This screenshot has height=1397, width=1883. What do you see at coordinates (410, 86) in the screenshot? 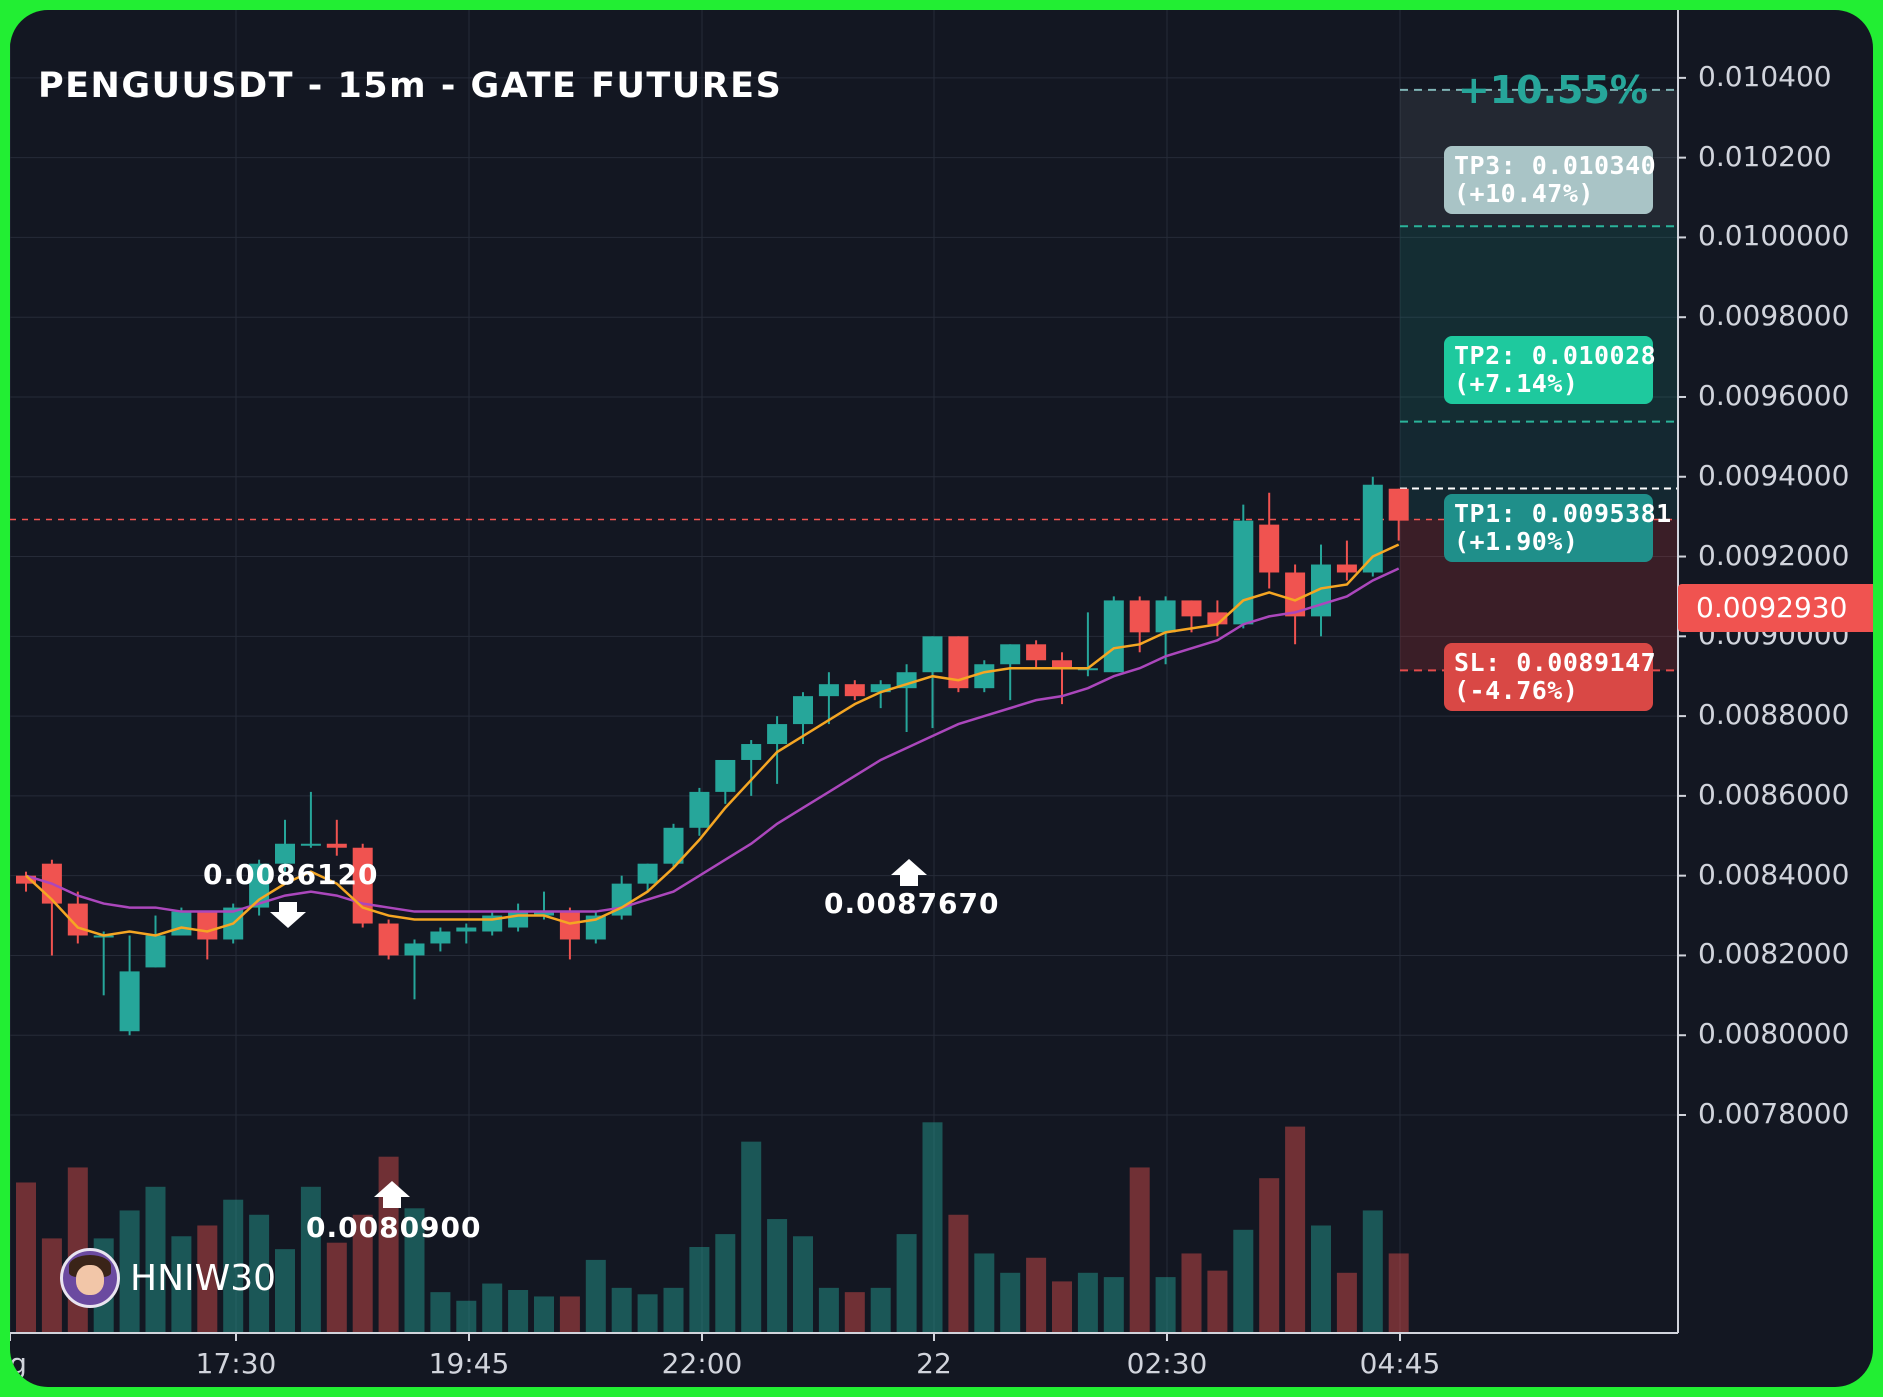
I see `chart-title: PENGUUSDT - 15m - GATE FUTURES` at bounding box center [410, 86].